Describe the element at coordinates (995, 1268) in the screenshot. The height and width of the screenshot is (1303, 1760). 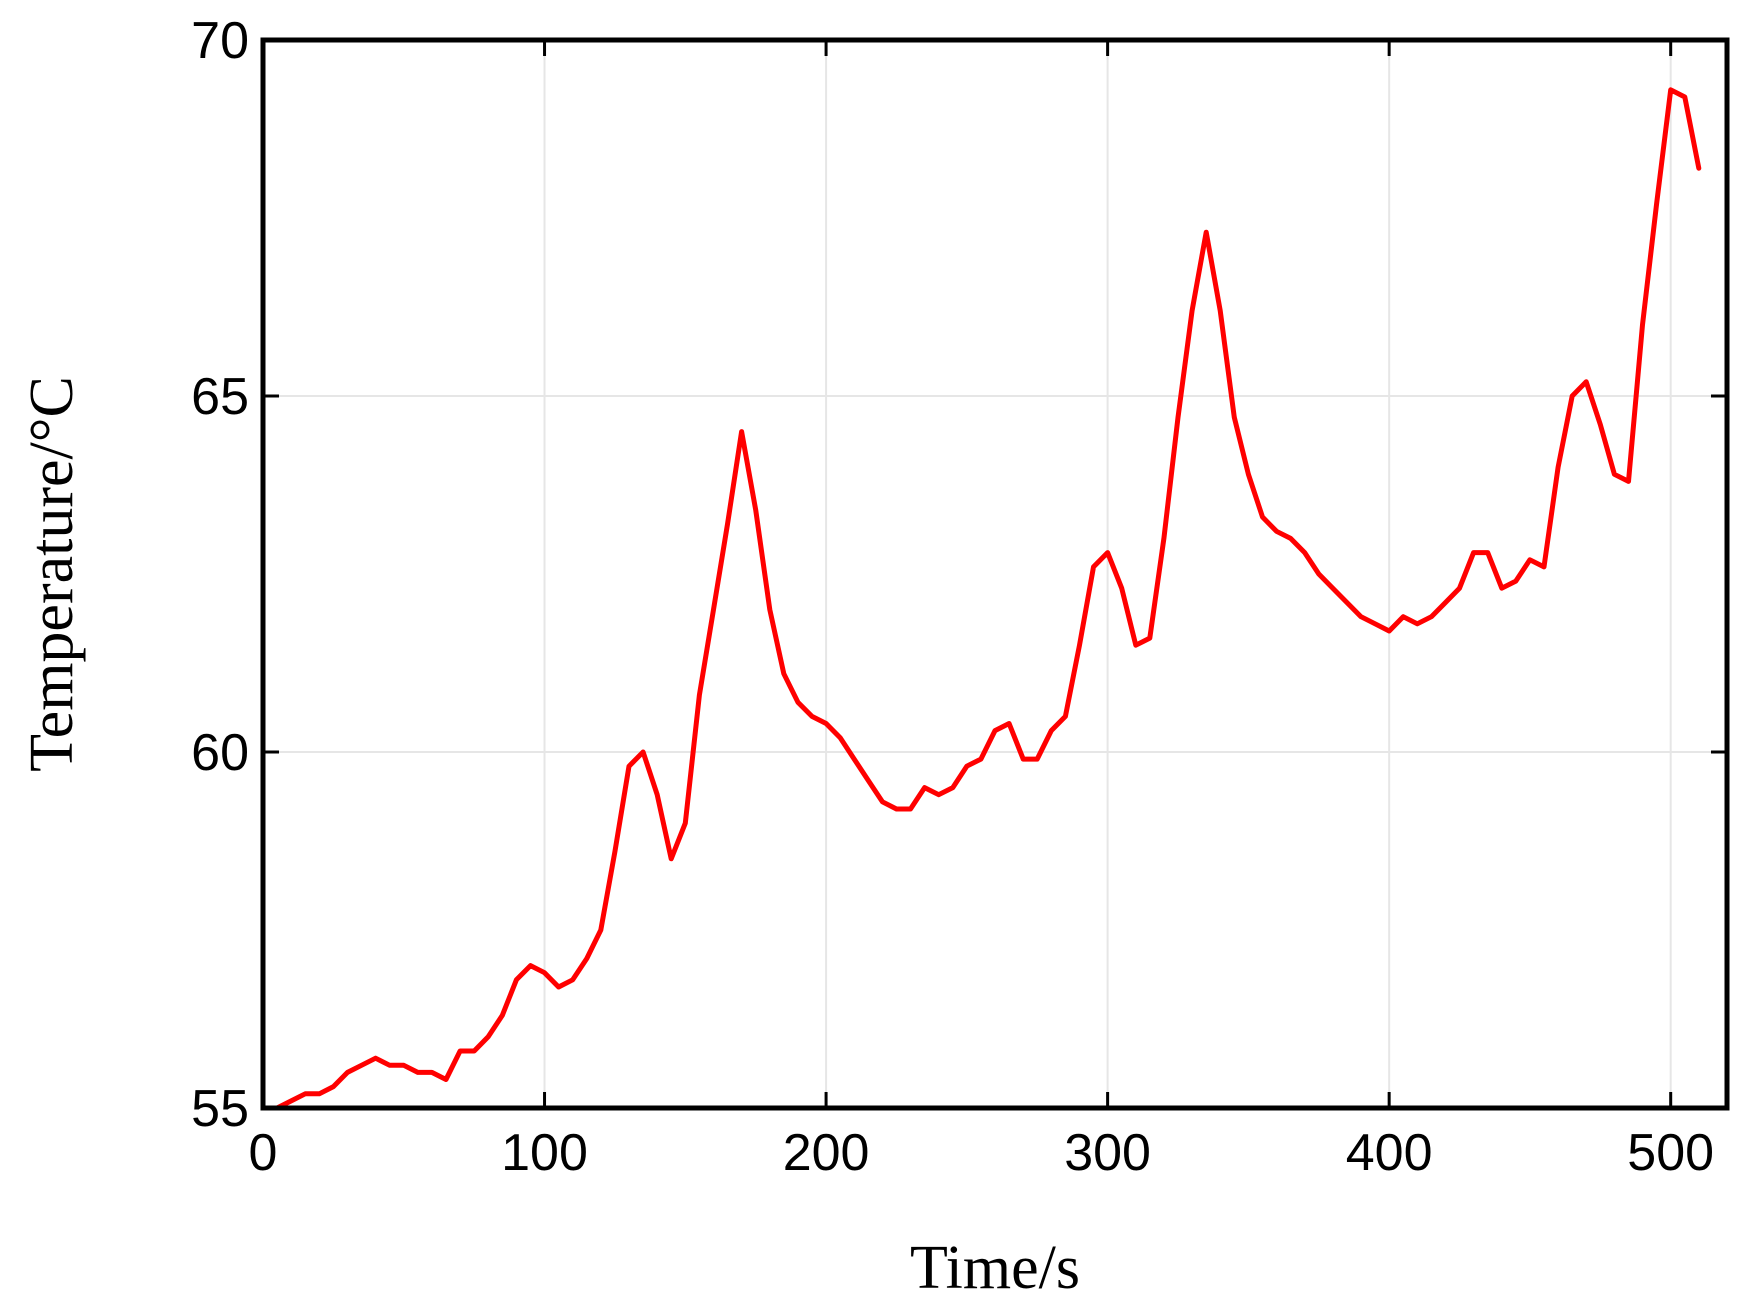
I see `x-axis-title: Time/s` at that location.